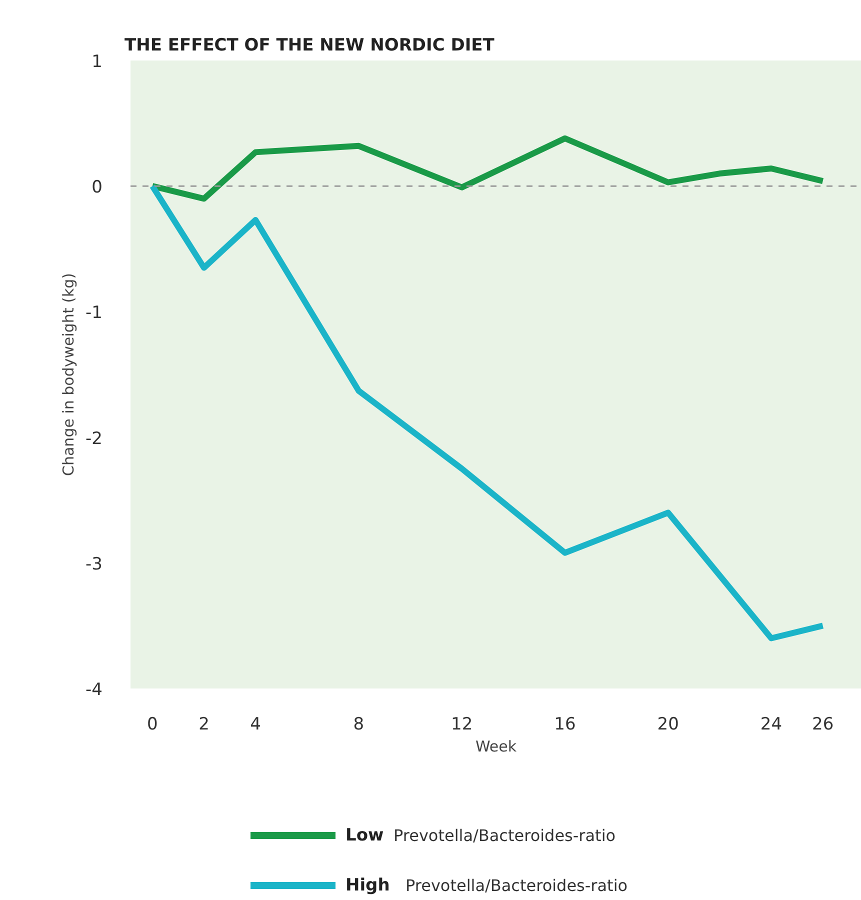 The height and width of the screenshot is (900, 861). What do you see at coordinates (309, 46) in the screenshot?
I see `chart-title: THE EFFECT OF THE NEW NORDIC DIET` at bounding box center [309, 46].